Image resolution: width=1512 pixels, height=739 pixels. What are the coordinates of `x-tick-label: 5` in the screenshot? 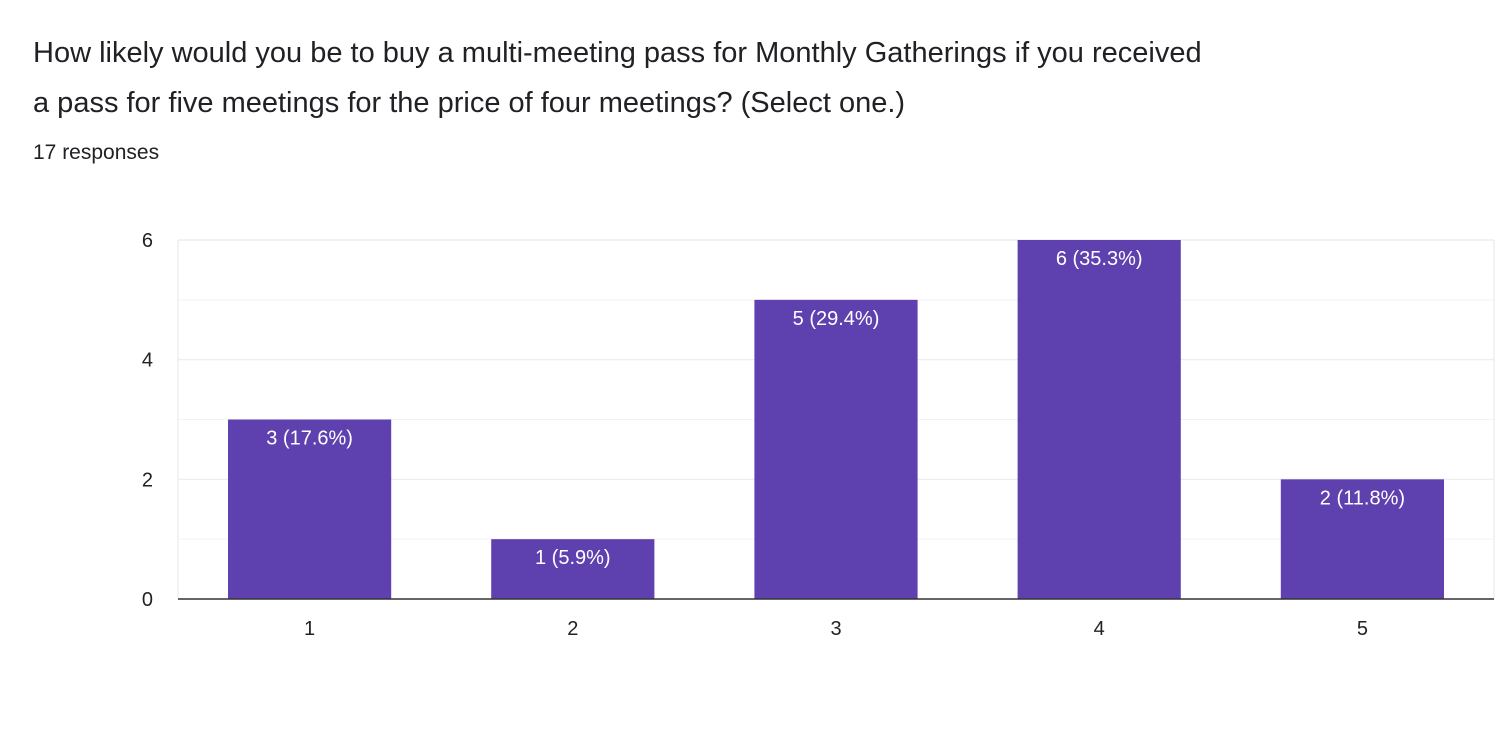 It's located at (1362, 629).